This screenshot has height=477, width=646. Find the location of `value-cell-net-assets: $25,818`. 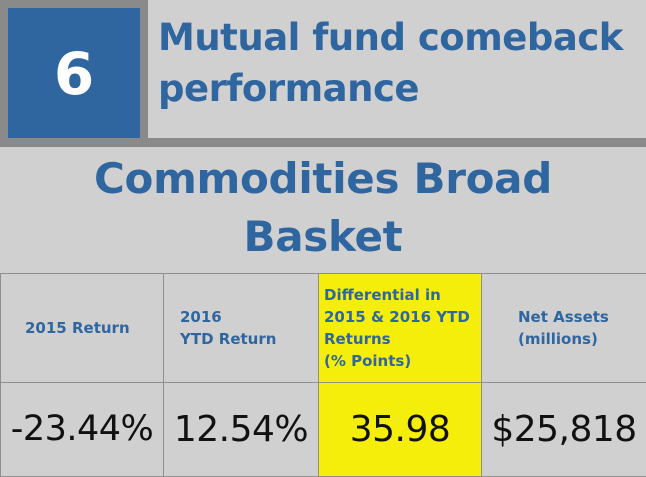

value-cell-net-assets: $25,818 is located at coordinates (564, 430).